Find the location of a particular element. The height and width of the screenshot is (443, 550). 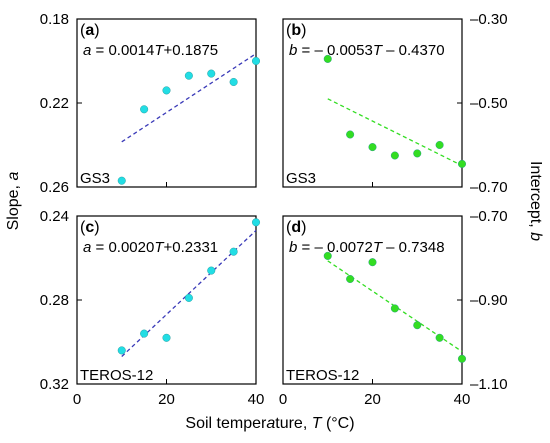

y-tick-label: 0.32 is located at coordinates (54, 384).